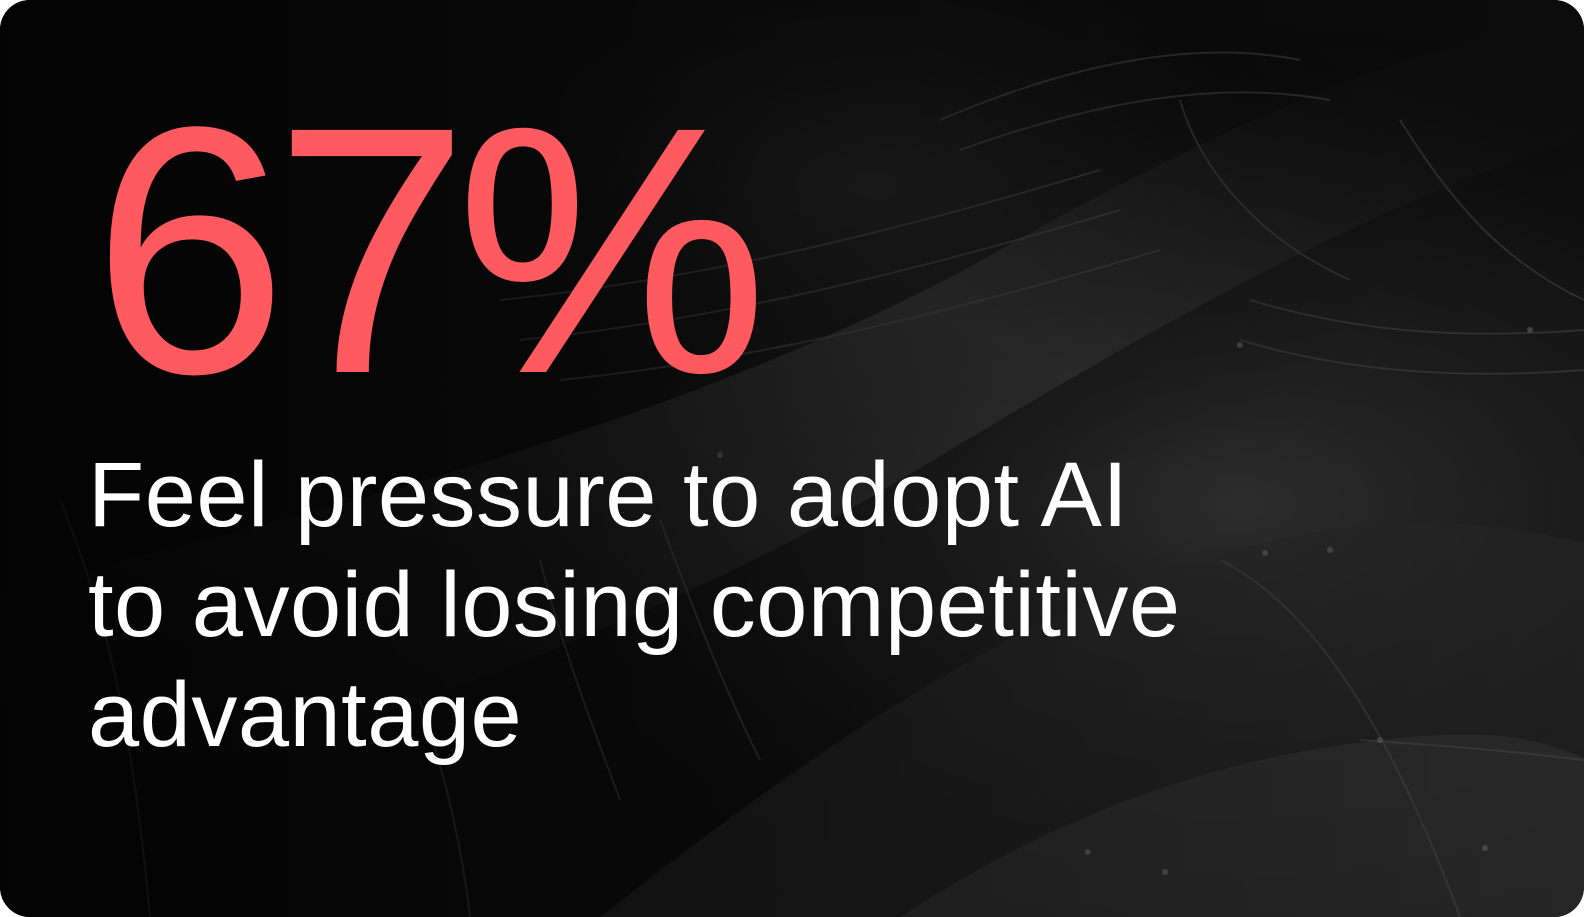 The width and height of the screenshot is (1584, 917). What do you see at coordinates (634, 605) in the screenshot?
I see `caption-line-2: to avoid losing competitive` at bounding box center [634, 605].